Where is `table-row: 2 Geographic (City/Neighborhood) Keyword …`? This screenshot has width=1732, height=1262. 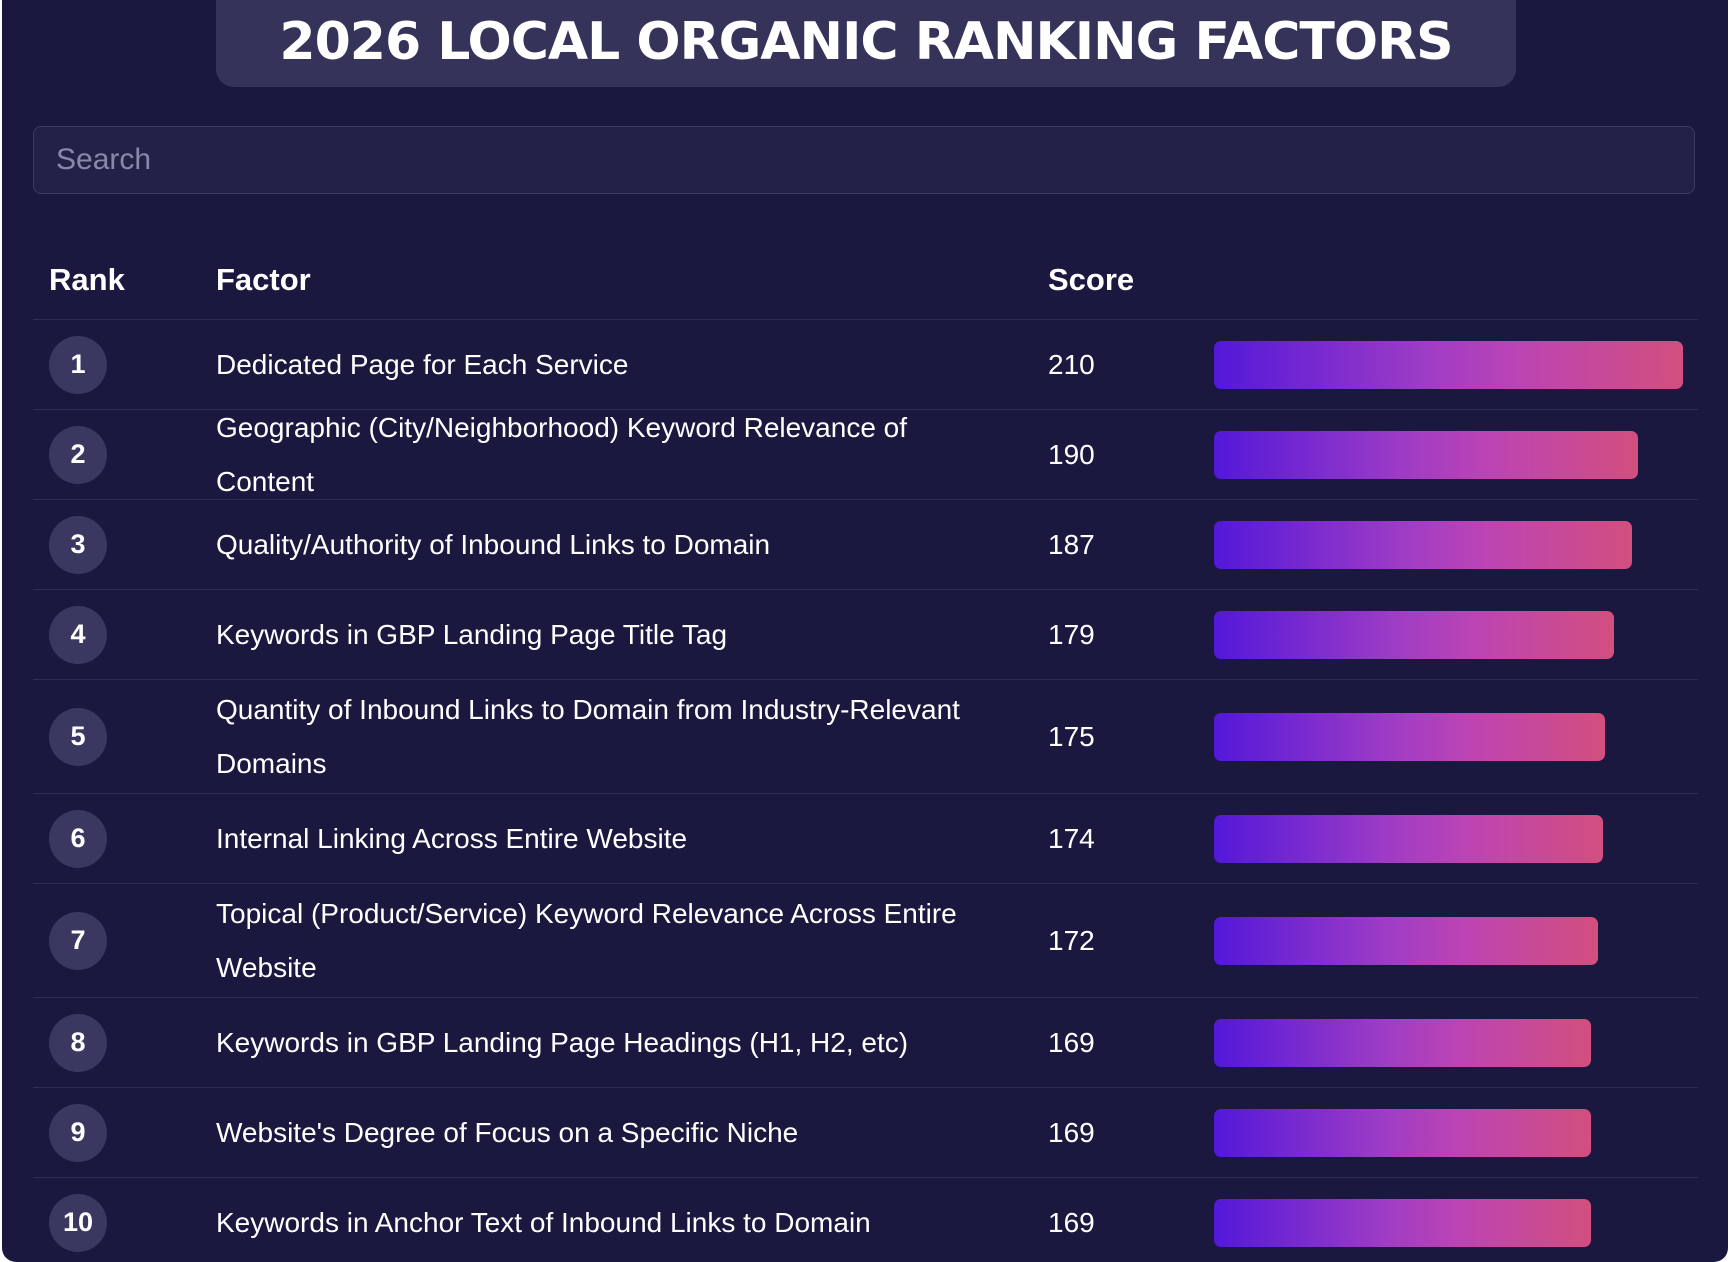
table-row: 2 Geographic (City/Neighborhood) Keyword … is located at coordinates (865, 455).